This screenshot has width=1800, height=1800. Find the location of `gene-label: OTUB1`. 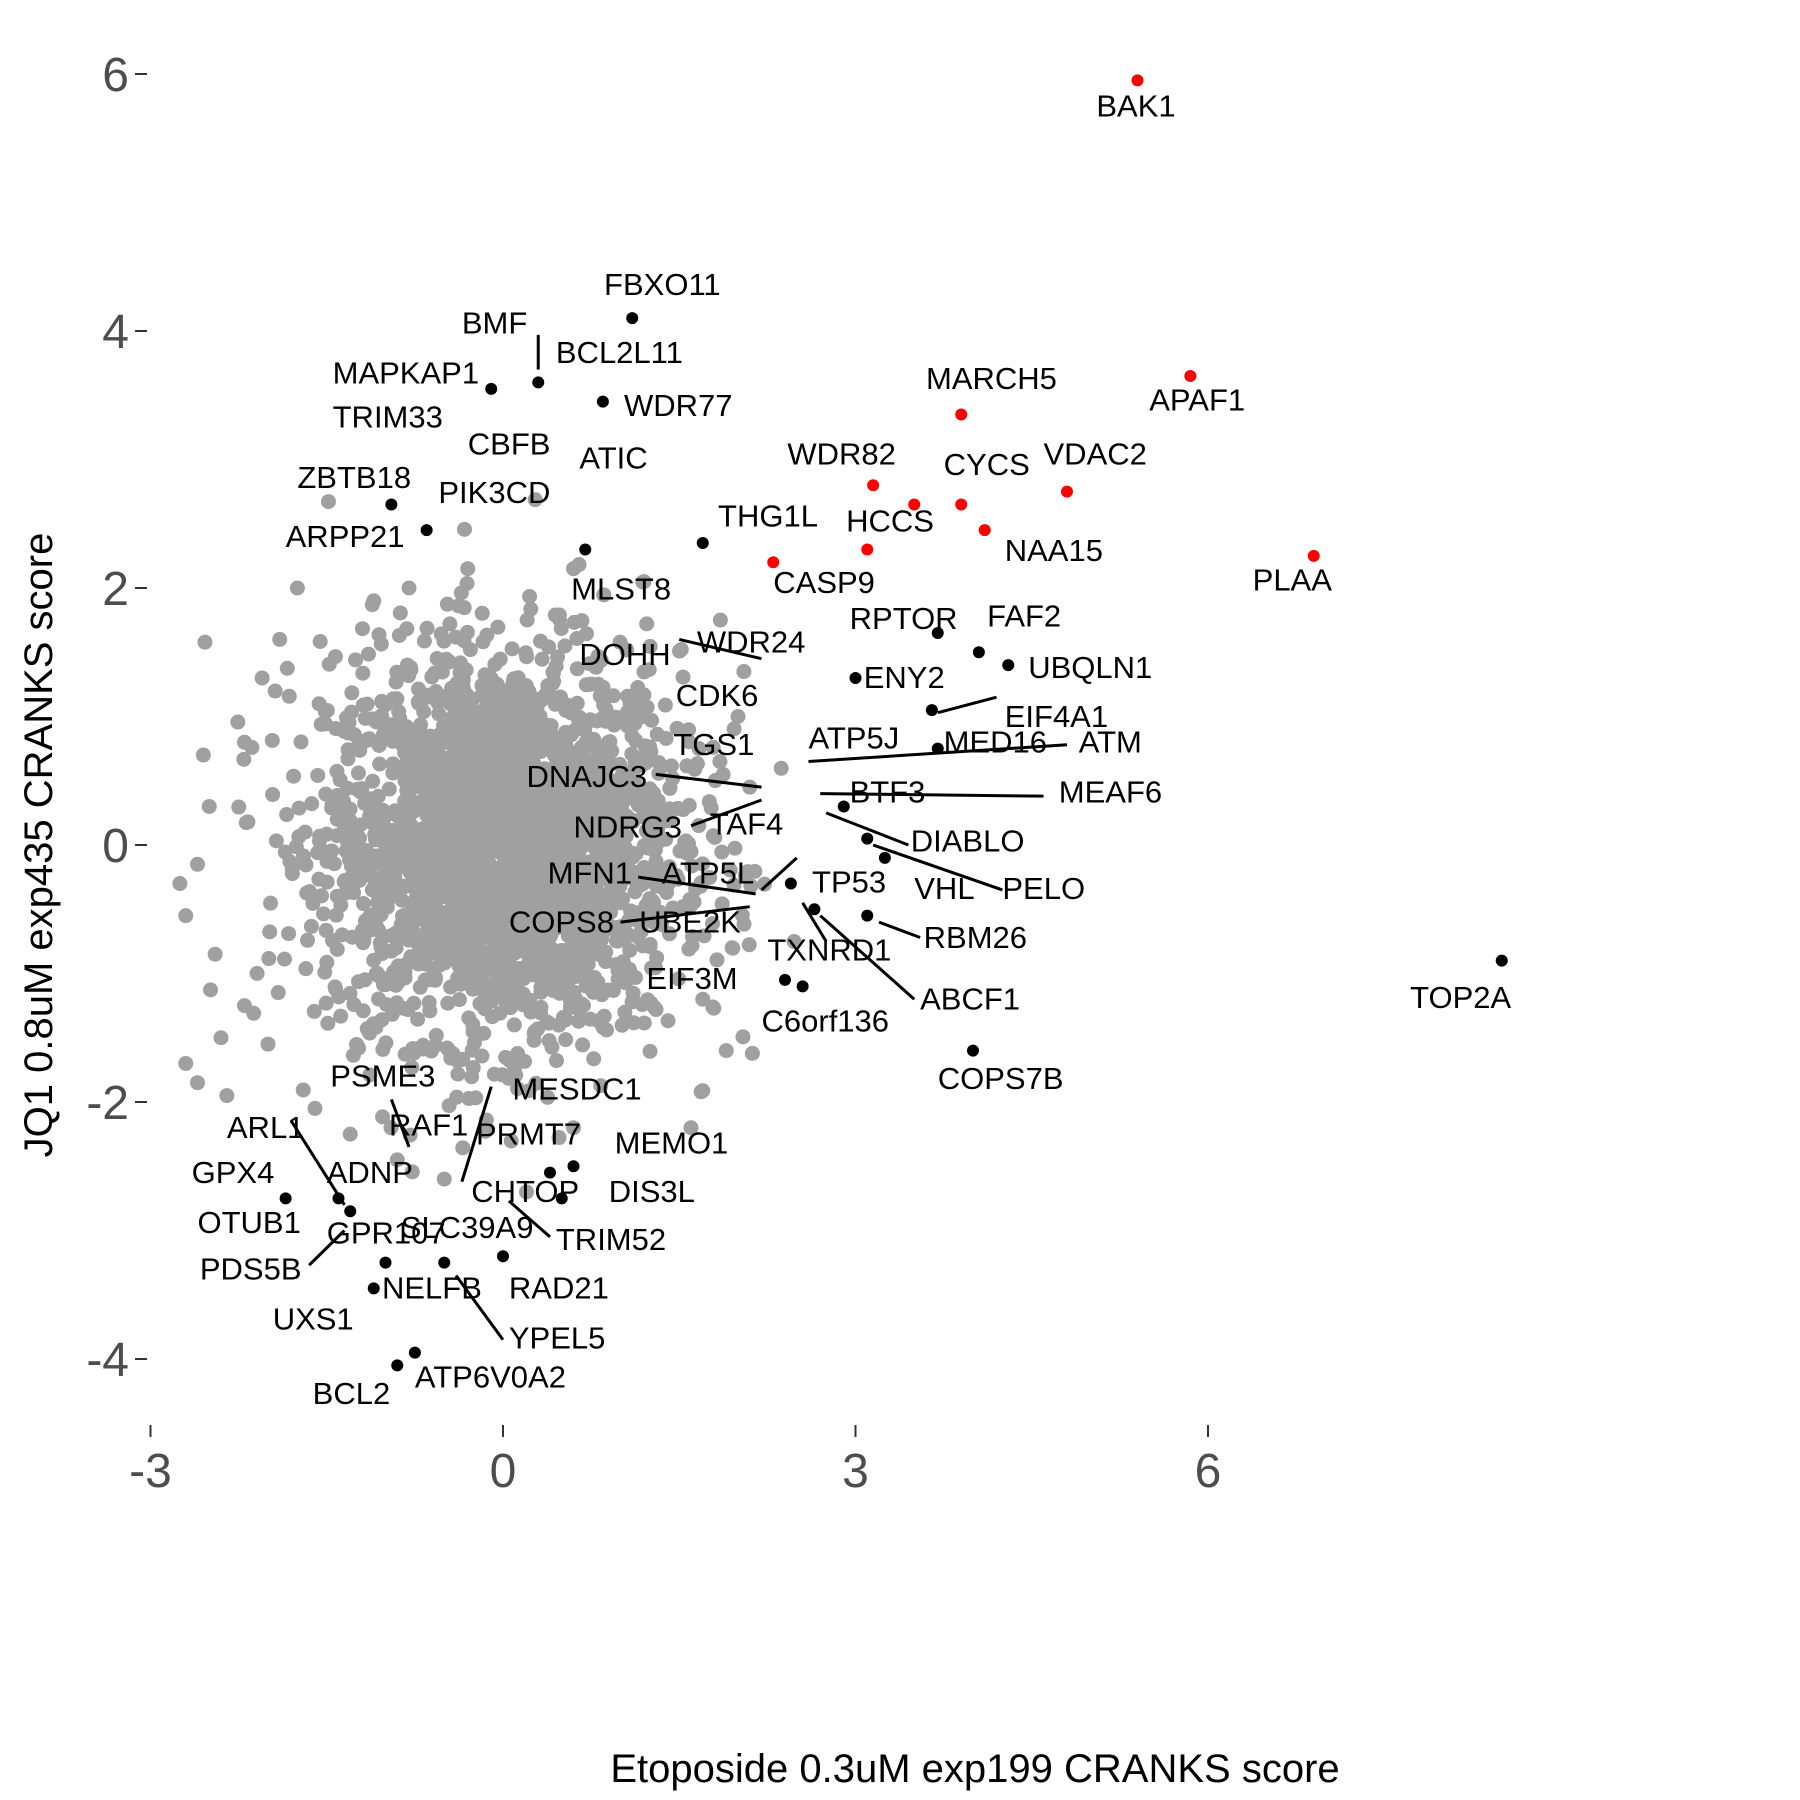

gene-label: OTUB1 is located at coordinates (249, 1222).